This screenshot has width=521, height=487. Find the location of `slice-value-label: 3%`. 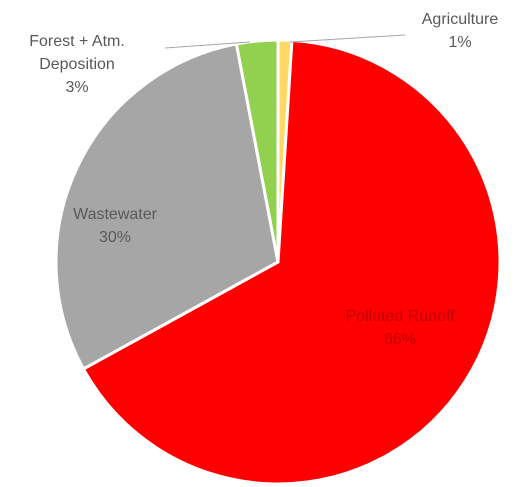

slice-value-label: 3% is located at coordinates (77, 87).